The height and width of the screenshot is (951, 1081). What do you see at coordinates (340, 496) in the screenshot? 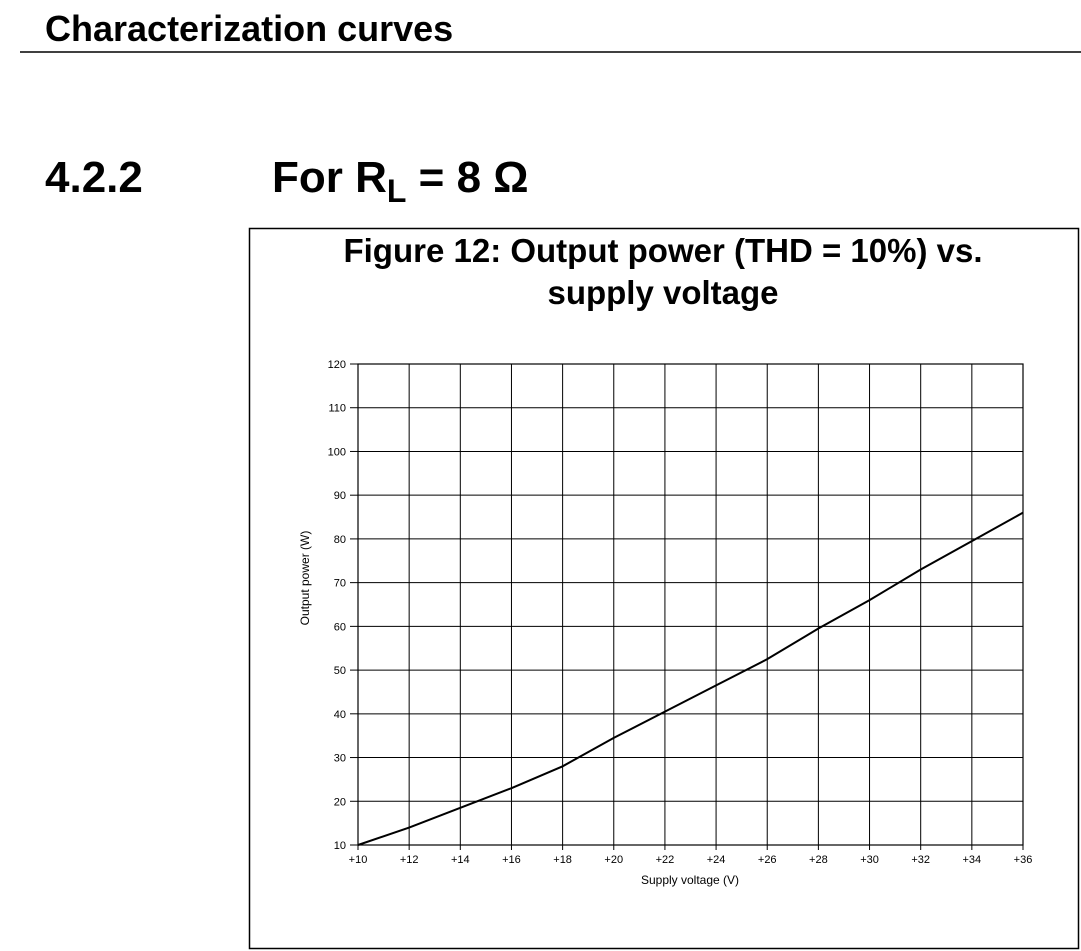
I see `y-tick-label: 90` at bounding box center [340, 496].